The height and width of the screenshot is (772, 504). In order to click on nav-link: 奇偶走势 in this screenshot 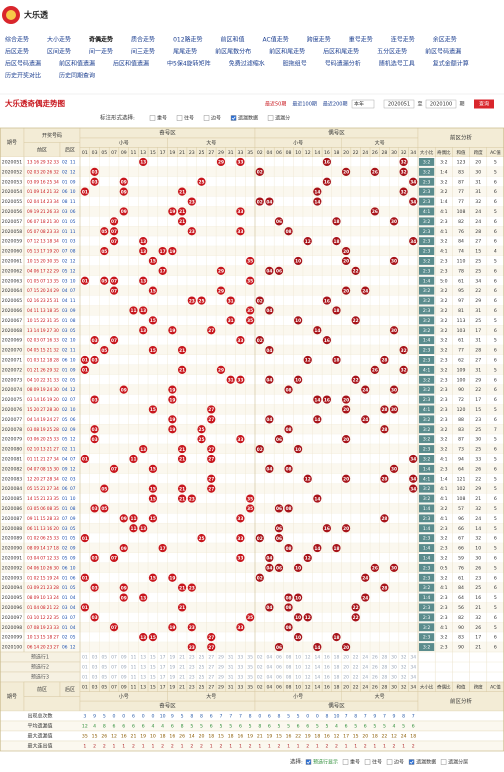, I will do `click(101, 40)`.